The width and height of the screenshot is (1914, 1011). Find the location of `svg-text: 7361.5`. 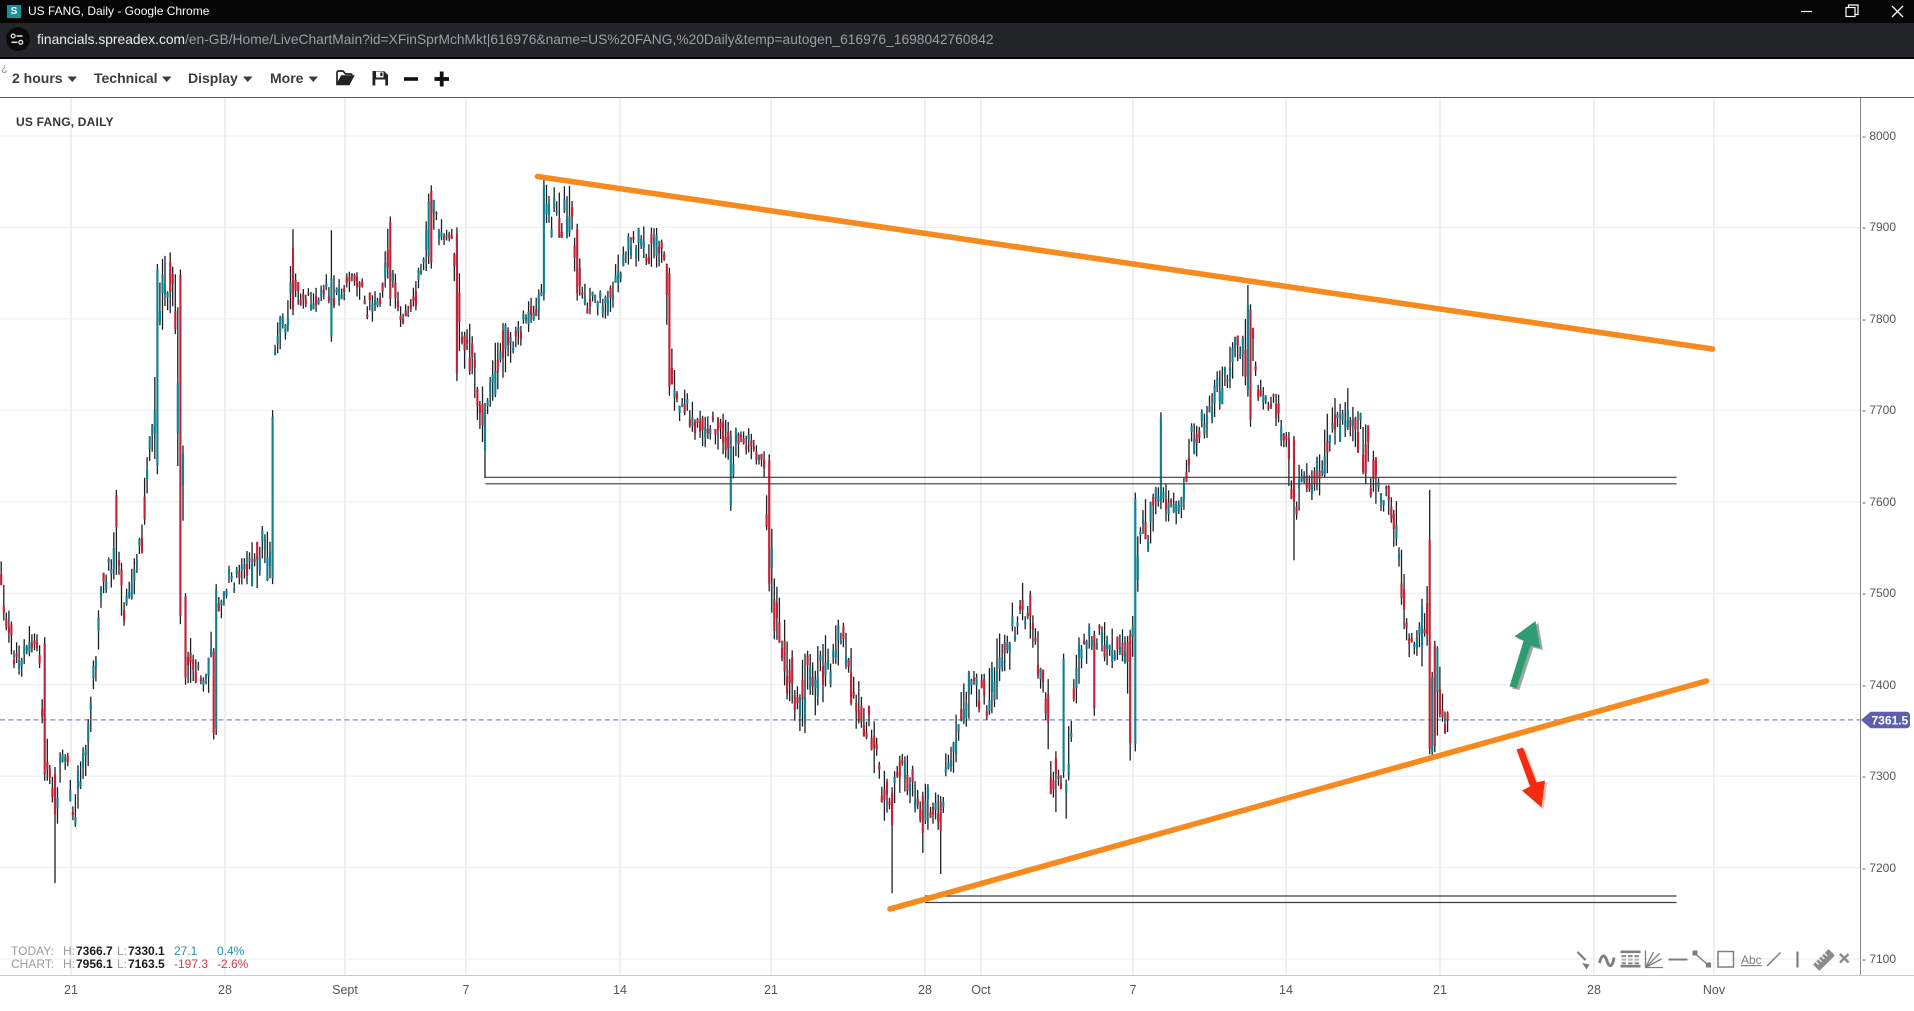

svg-text: 7361.5 is located at coordinates (1890, 720).